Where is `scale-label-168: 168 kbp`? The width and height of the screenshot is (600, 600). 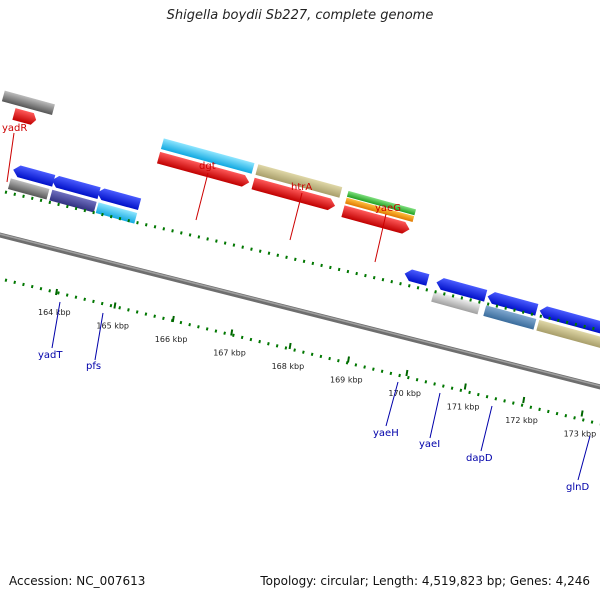 scale-label-168: 168 kbp is located at coordinates (288, 366).